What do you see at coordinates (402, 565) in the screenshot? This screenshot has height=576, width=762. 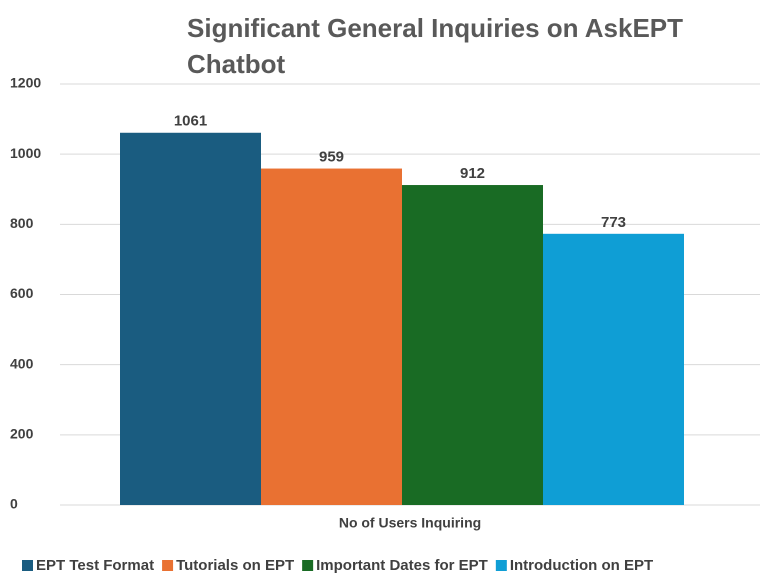 I see `legend-label: Important Dates for EPT` at bounding box center [402, 565].